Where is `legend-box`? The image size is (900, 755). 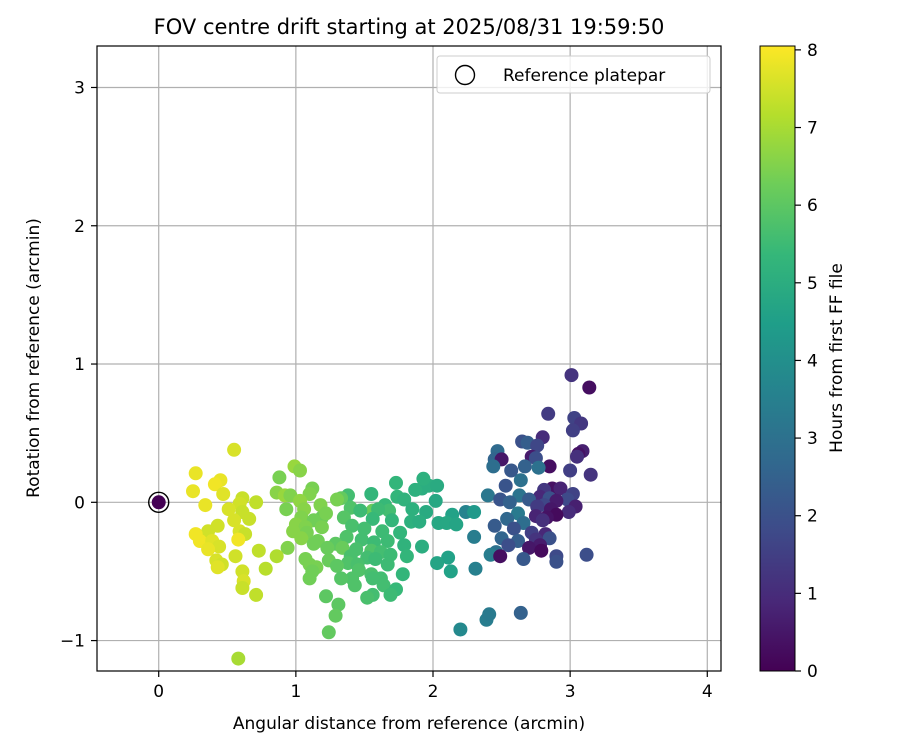 legend-box is located at coordinates (573, 74).